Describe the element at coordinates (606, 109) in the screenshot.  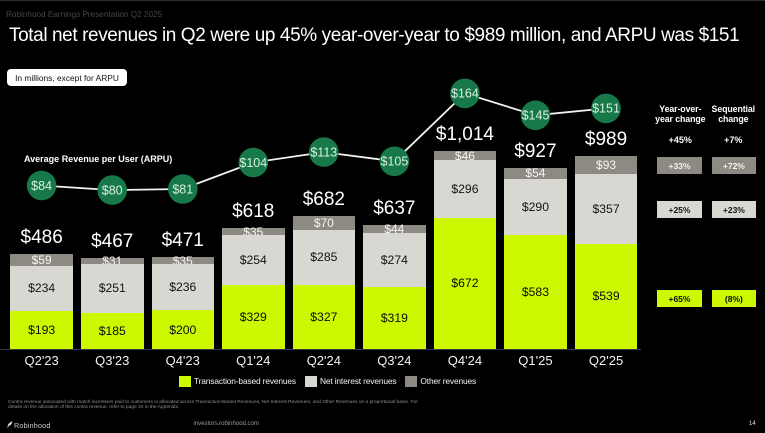
I see `svg-text: $151` at that location.